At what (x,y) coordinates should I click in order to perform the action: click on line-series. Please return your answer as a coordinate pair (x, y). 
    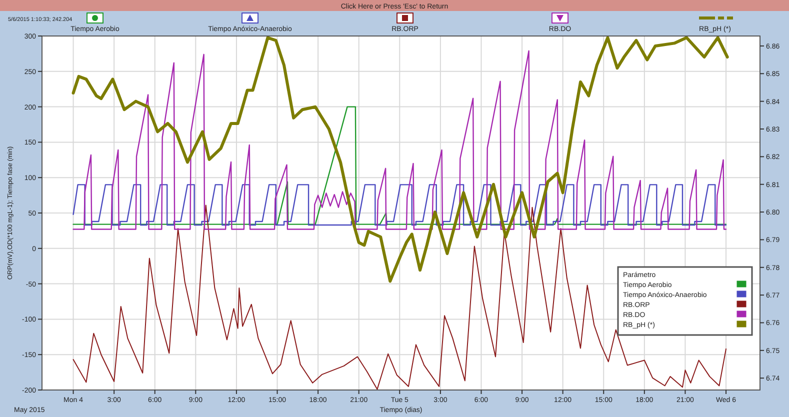
    Looking at the image, I should click on (399, 205).